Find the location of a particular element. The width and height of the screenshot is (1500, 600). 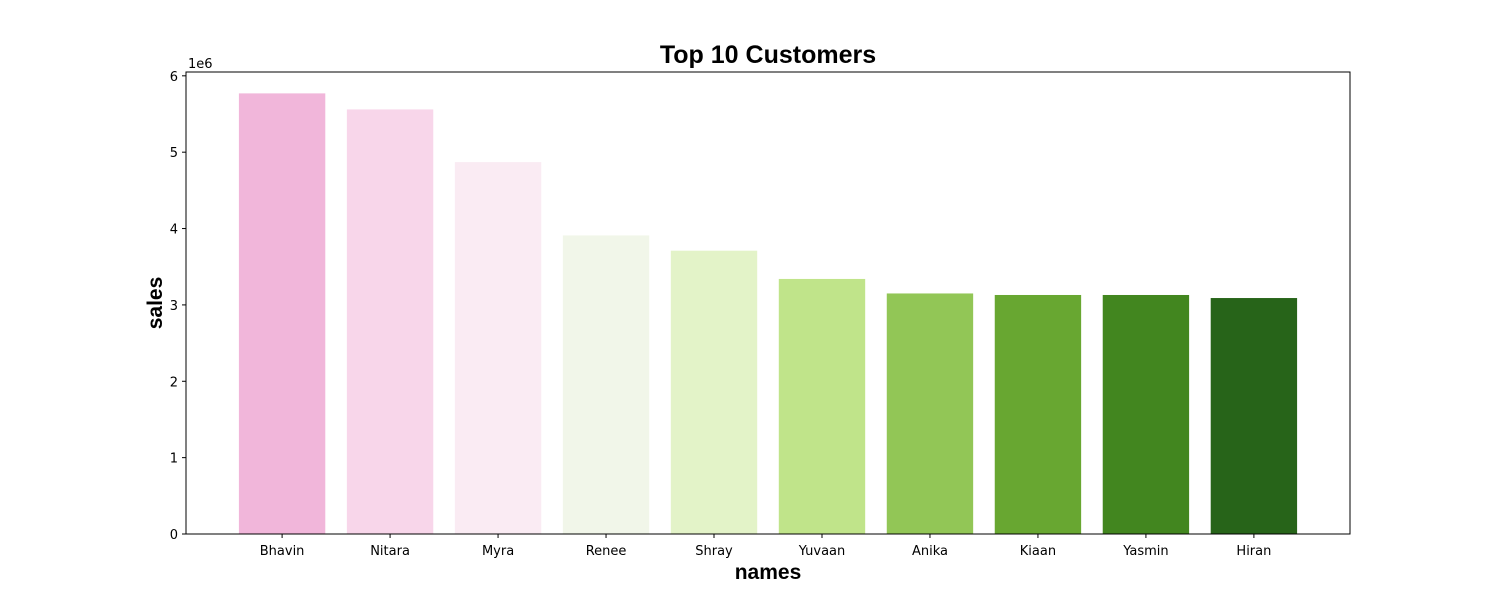

x-tick-label: Yasmin is located at coordinates (1145, 551).